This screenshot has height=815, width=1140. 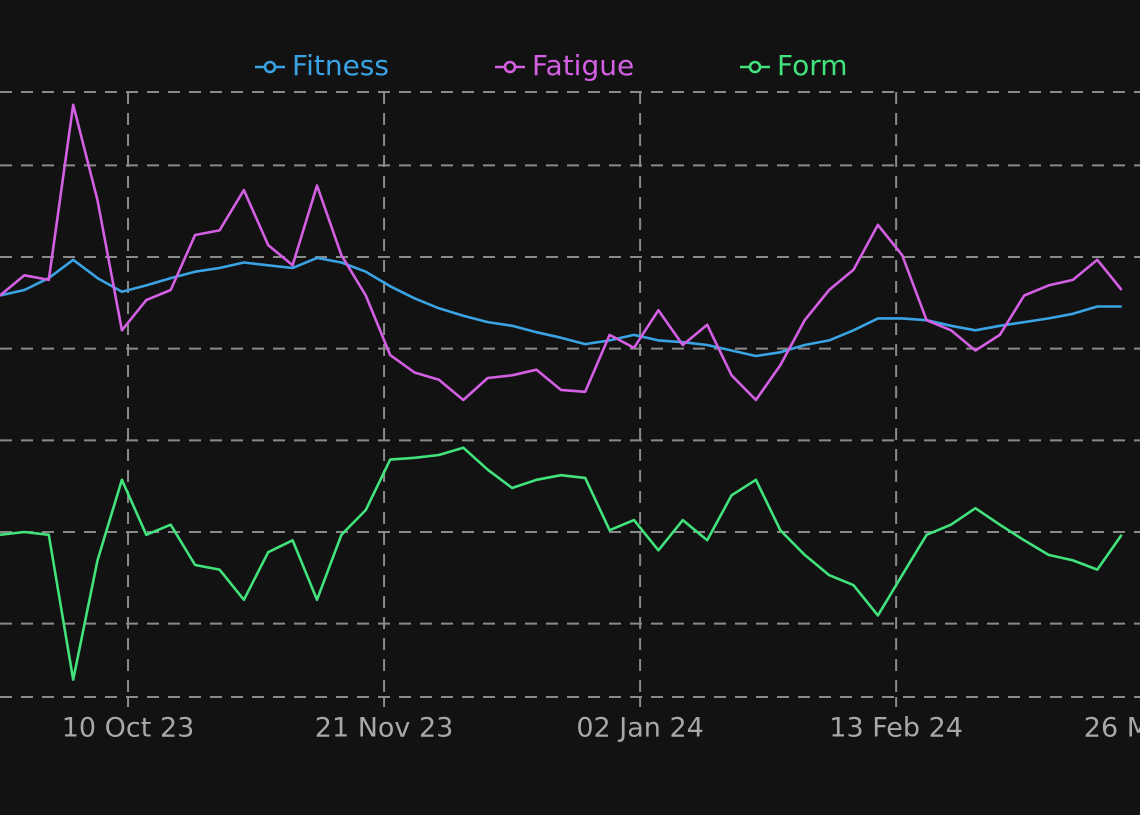 I want to click on x-tick-label: 26 Mar 24, so click(x=1112, y=728).